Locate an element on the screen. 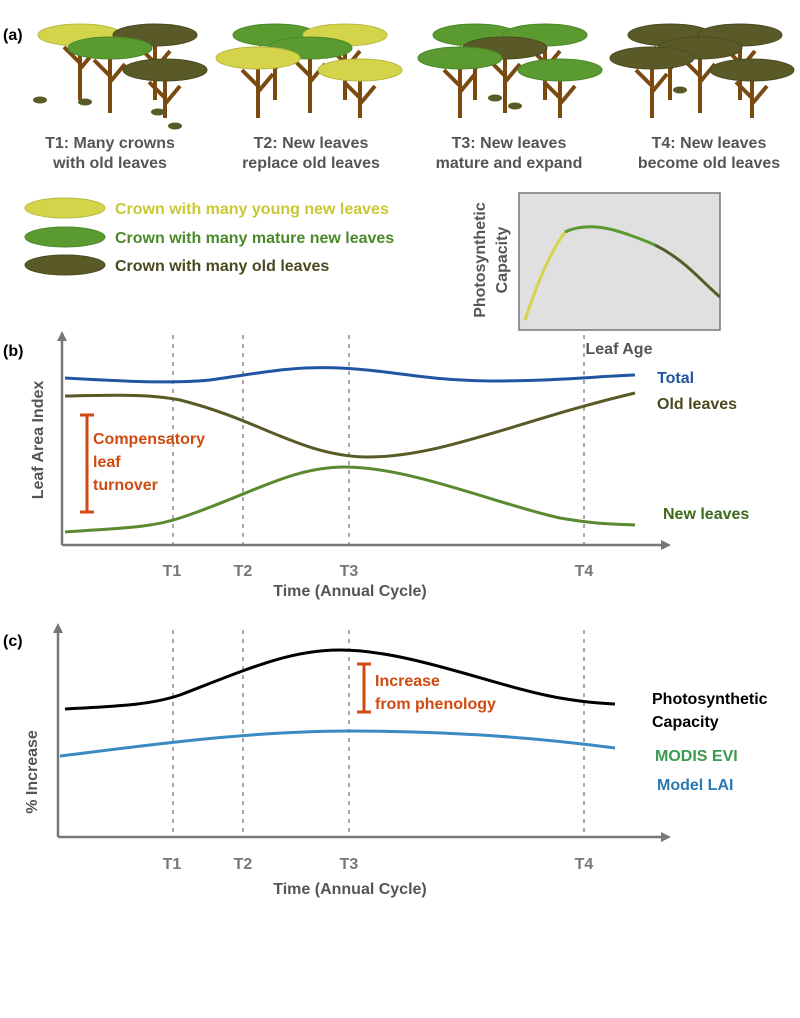  legend-label: Crown with many young new leaves is located at coordinates (252, 209).